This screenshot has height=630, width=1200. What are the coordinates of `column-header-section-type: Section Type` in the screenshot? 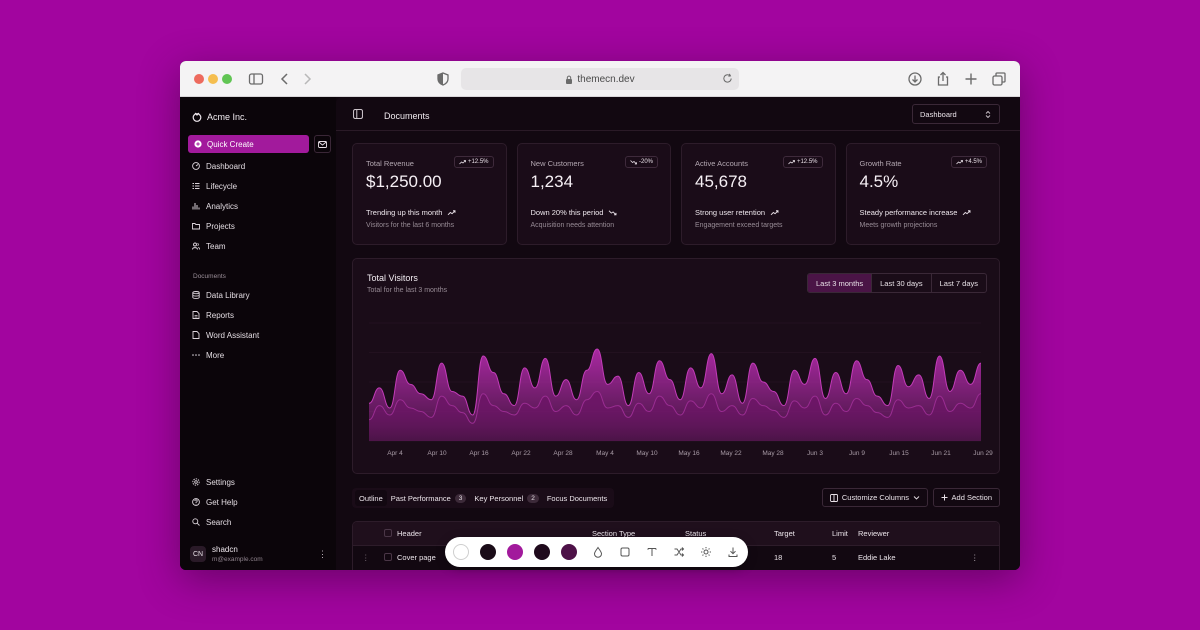 It's located at (614, 533).